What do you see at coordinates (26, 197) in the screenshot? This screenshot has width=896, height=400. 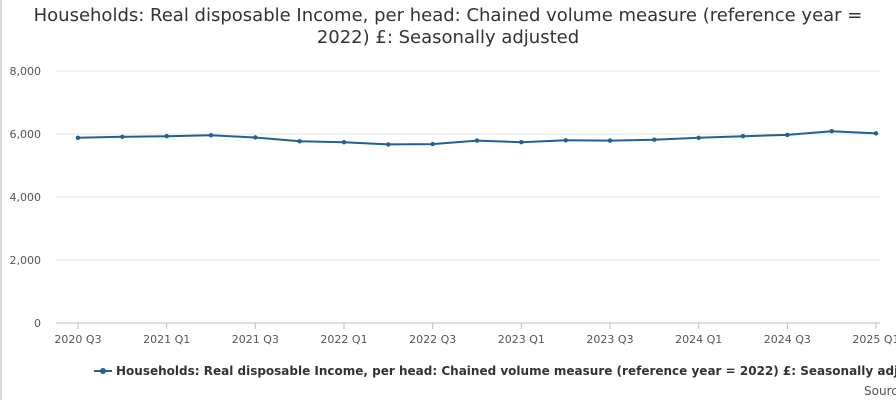 I see `y-tick-label: 4,000` at bounding box center [26, 197].